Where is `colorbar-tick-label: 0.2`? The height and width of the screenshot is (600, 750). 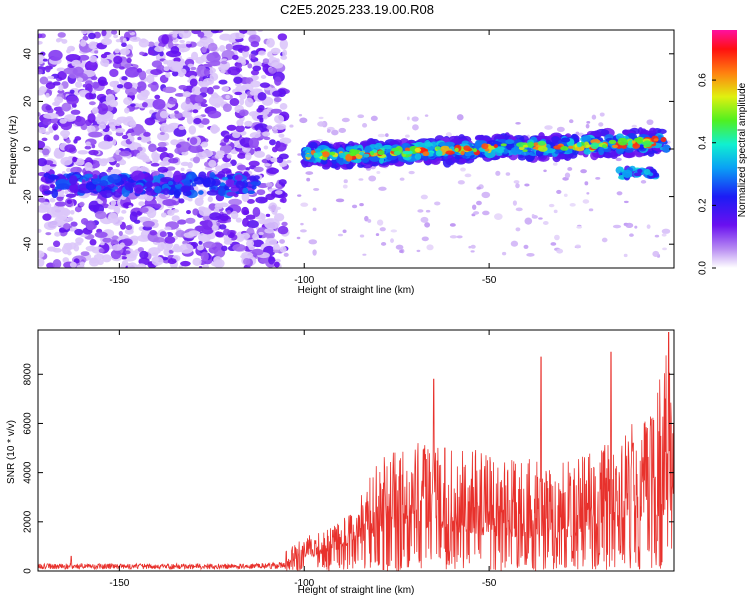 colorbar-tick-label: 0.2 is located at coordinates (703, 205).